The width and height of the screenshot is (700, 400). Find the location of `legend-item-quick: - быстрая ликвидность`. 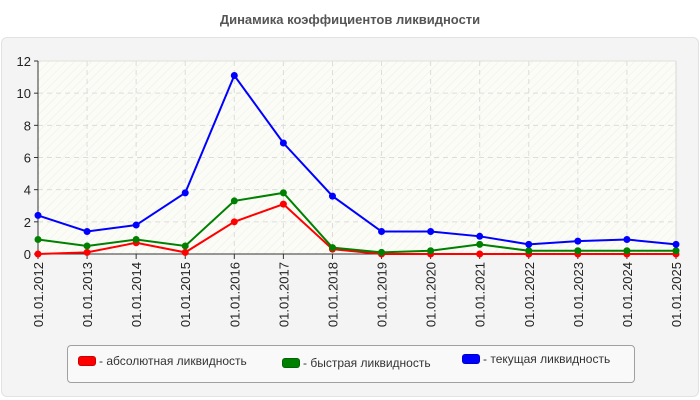

legend-item-quick: - быстрая ликвидность is located at coordinates (356, 363).